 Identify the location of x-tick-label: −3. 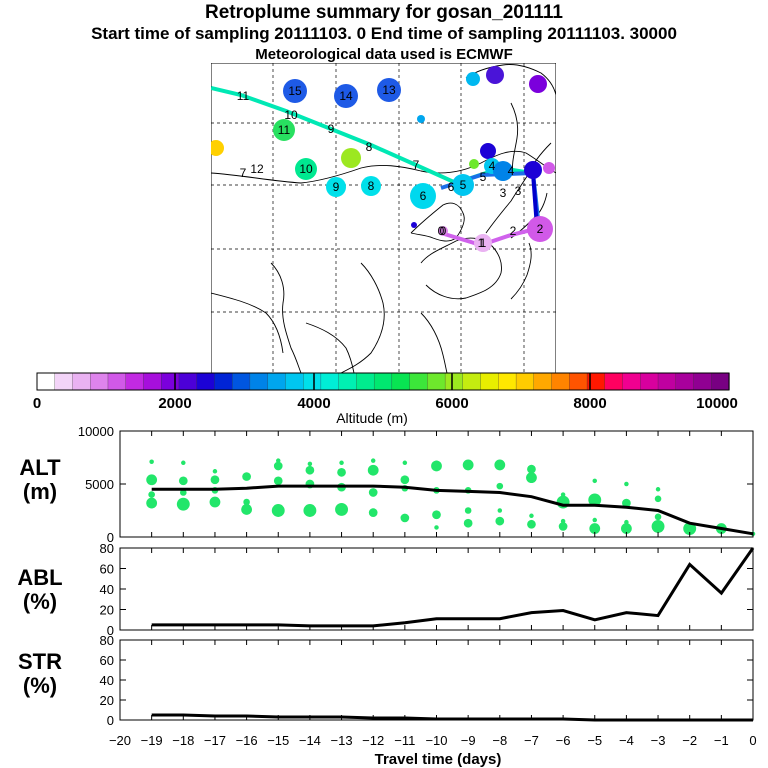
(658, 740).